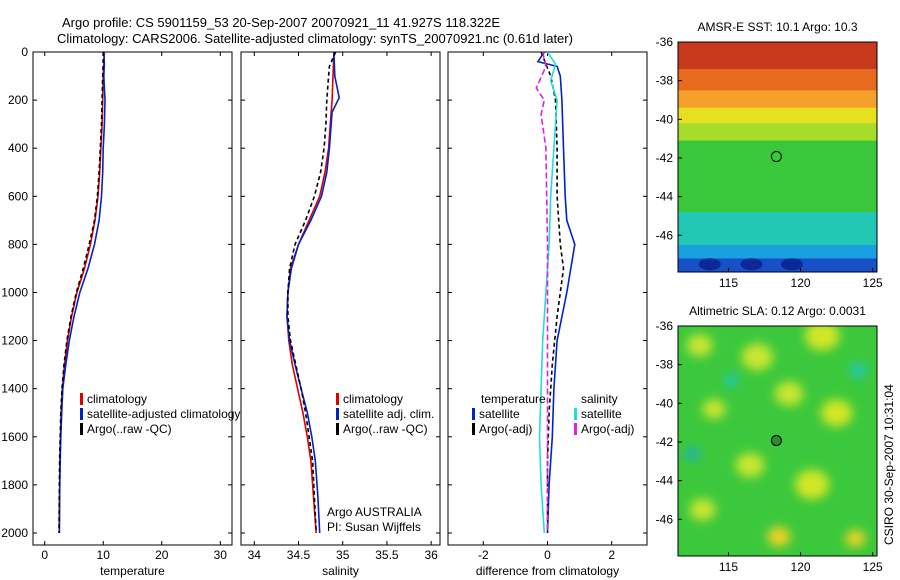  I want to click on sla-map-xtick-label: 125, so click(873, 567).